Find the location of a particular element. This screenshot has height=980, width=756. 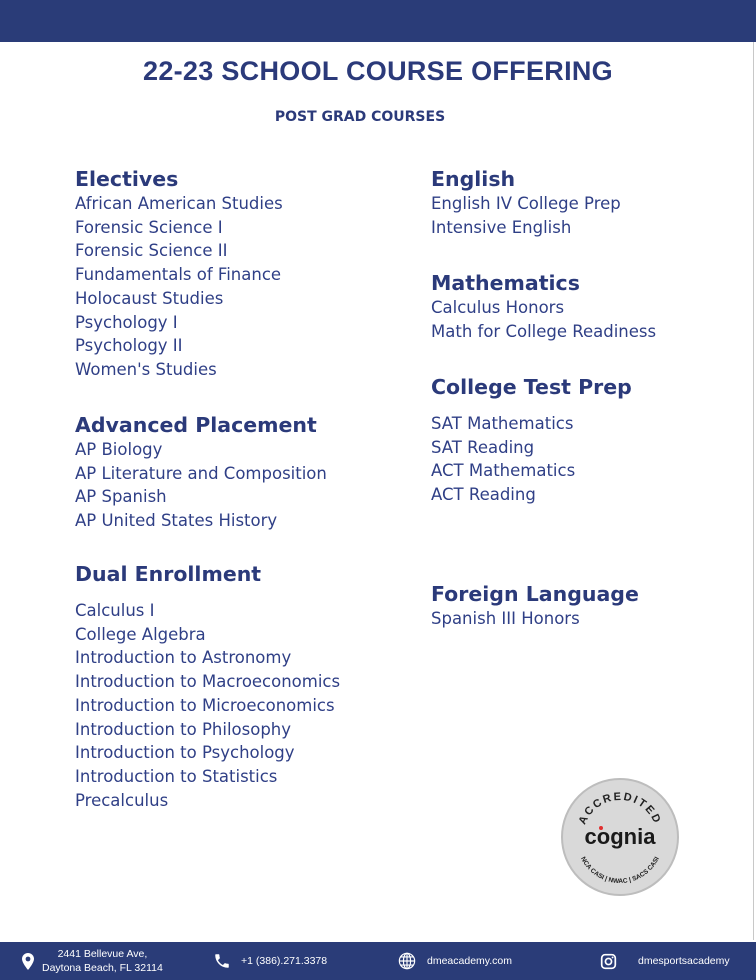

footer-instagram: dmesportsacademy is located at coordinates (665, 961).